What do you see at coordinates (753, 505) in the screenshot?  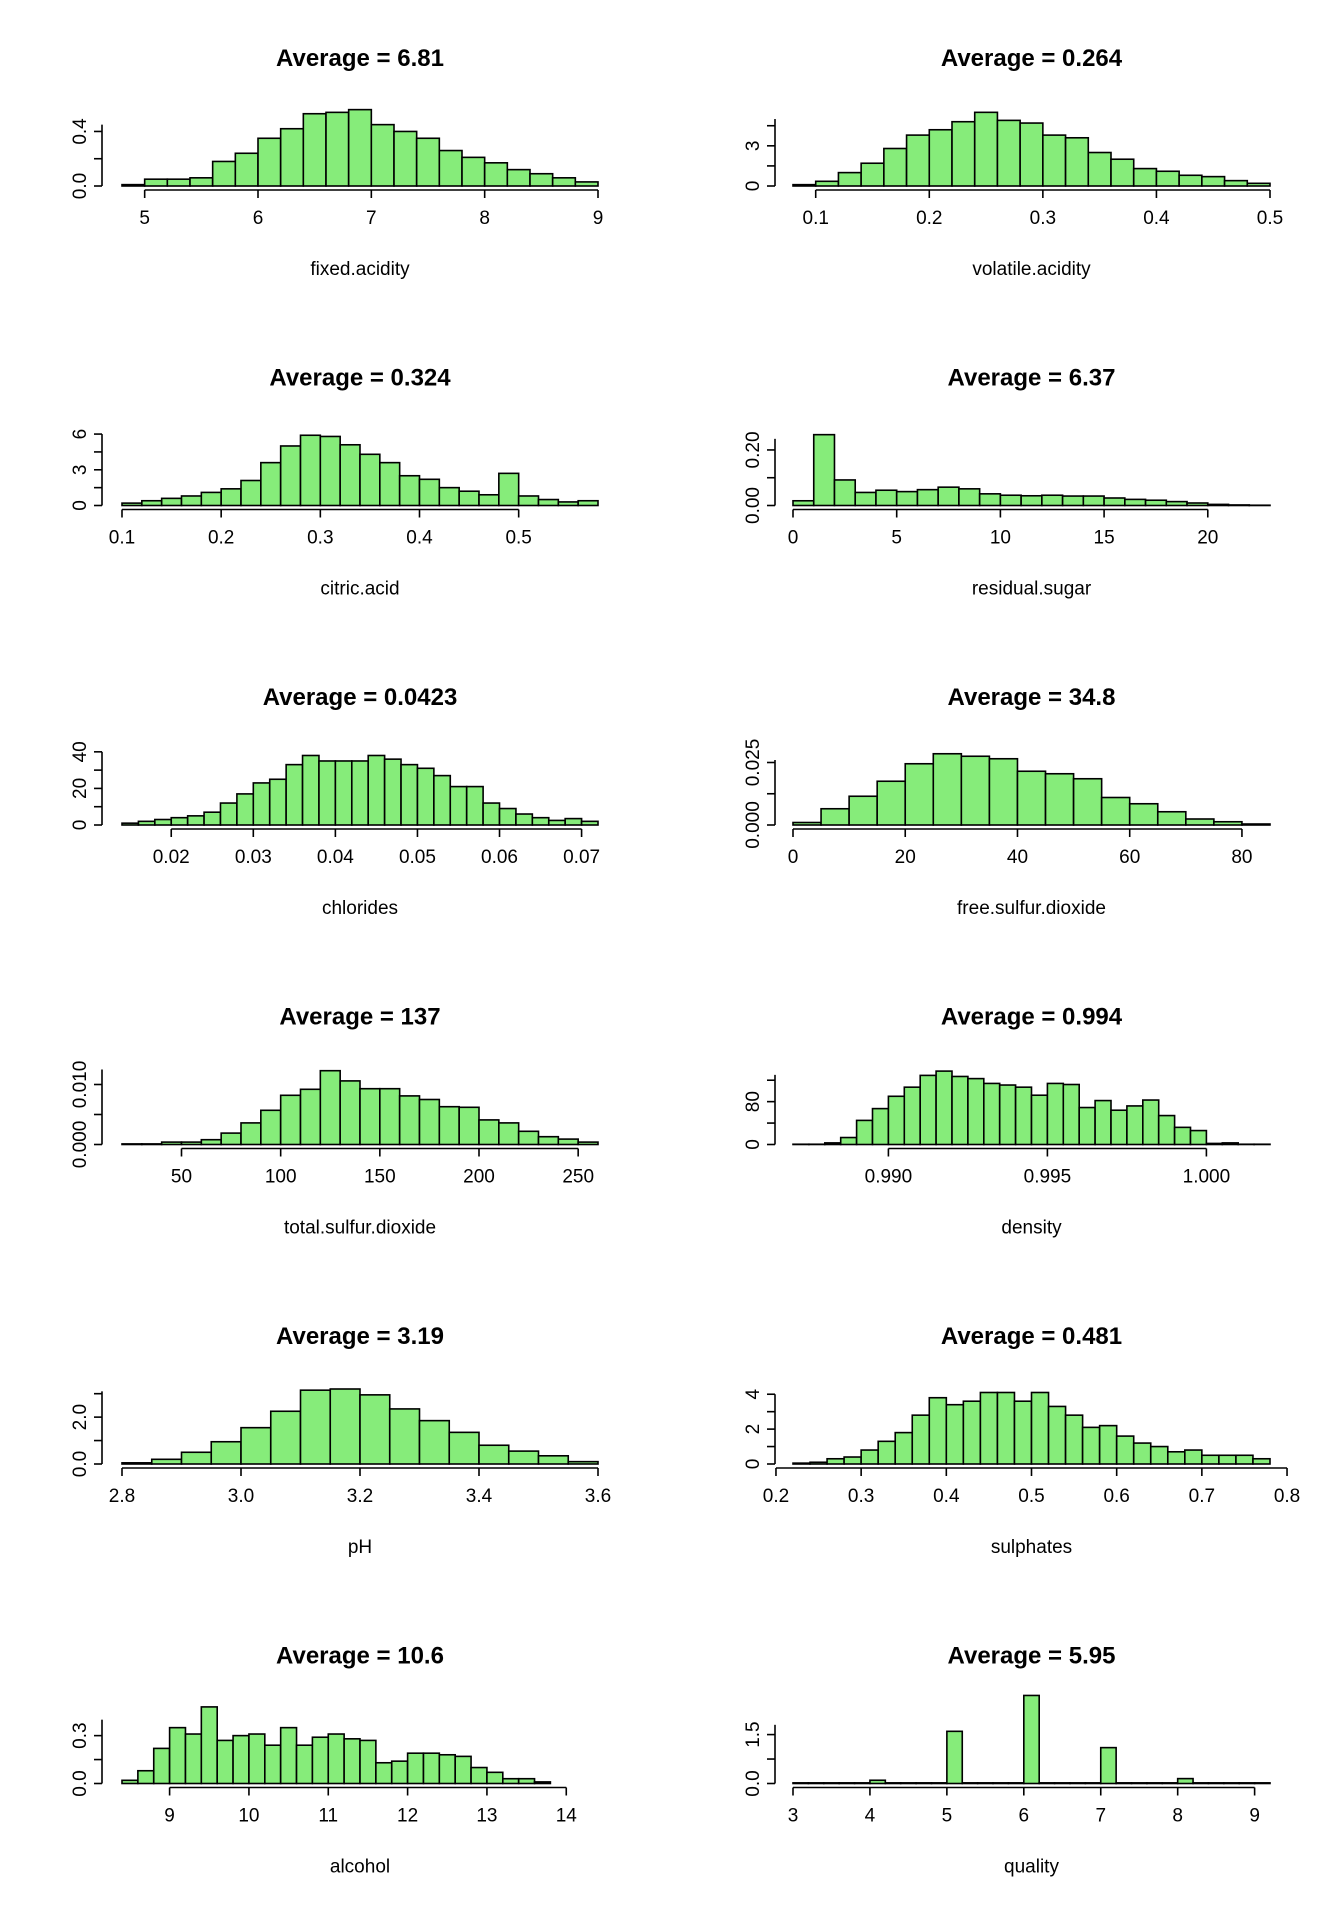 I see `y-tick-label: 0.00` at bounding box center [753, 505].